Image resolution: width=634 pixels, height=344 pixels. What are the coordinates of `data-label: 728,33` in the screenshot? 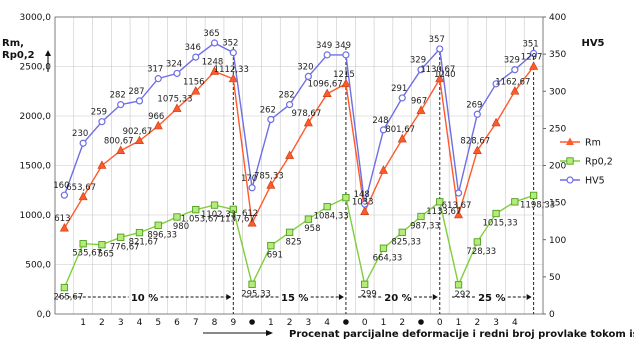 It's located at (481, 252).